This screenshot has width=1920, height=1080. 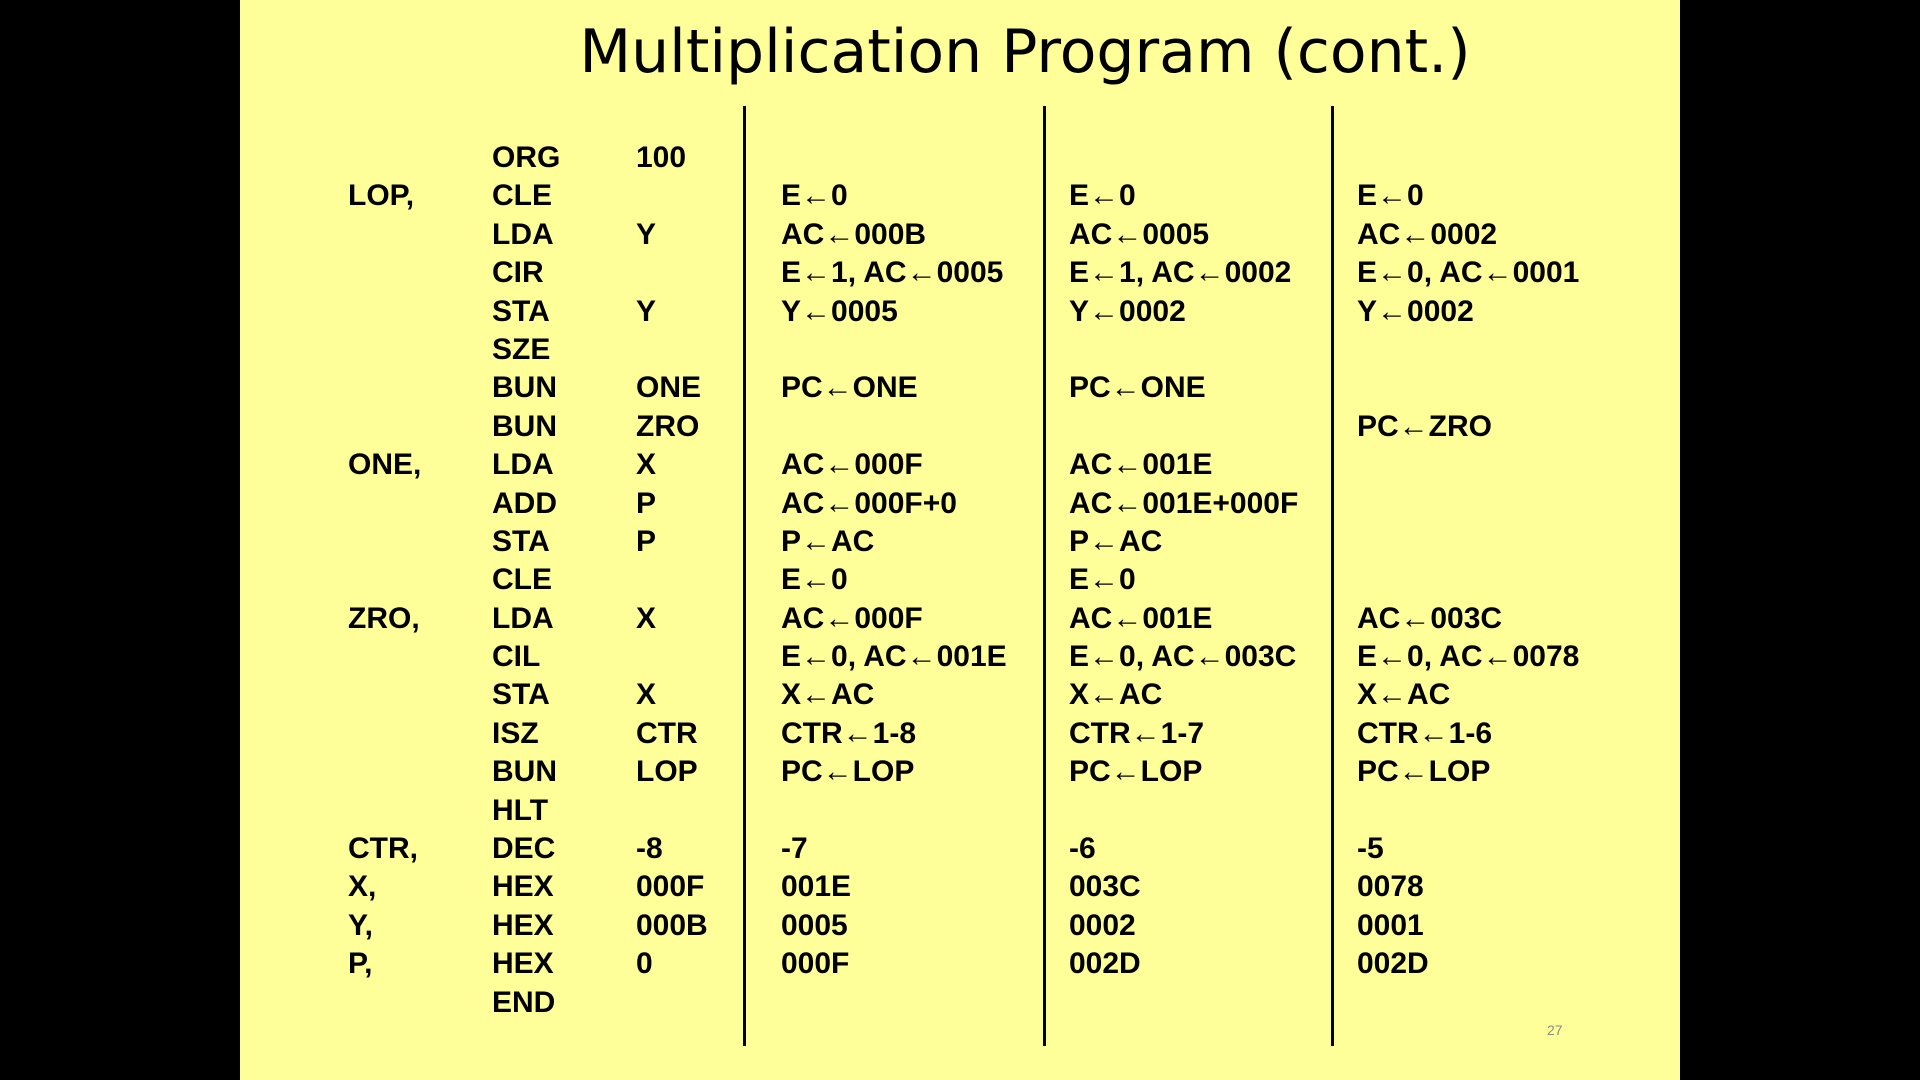 What do you see at coordinates (383, 849) in the screenshot?
I see `row-label: CTR,` at bounding box center [383, 849].